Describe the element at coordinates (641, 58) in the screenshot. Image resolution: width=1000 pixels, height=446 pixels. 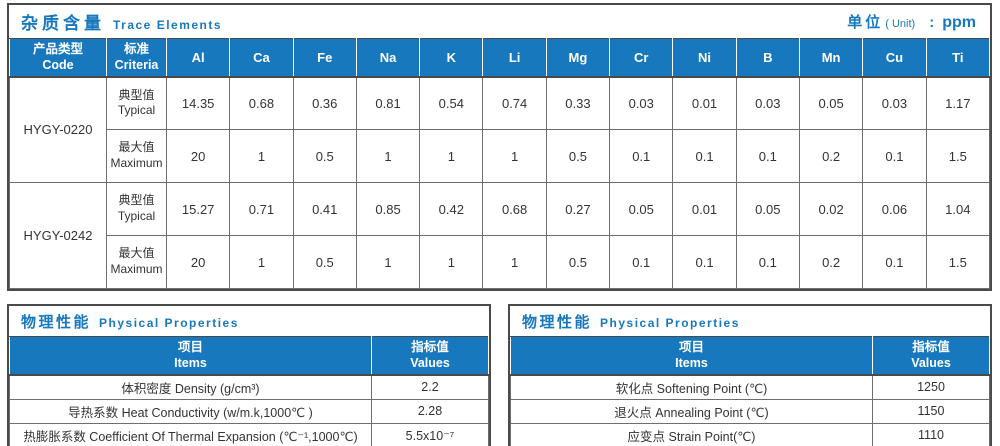
I see `element-header-cr: Cr` at that location.